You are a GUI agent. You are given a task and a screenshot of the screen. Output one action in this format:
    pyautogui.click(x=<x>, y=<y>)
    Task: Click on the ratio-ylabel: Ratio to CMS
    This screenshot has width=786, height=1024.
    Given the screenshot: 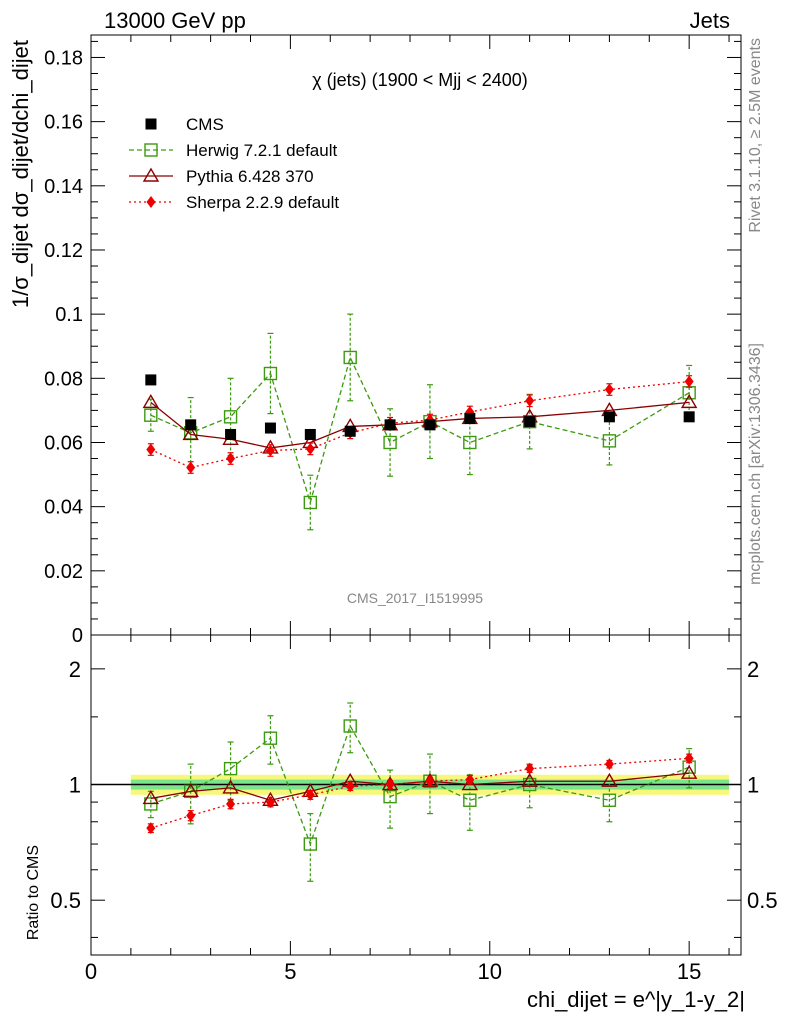 What is the action you would take?
    pyautogui.click(x=33, y=892)
    